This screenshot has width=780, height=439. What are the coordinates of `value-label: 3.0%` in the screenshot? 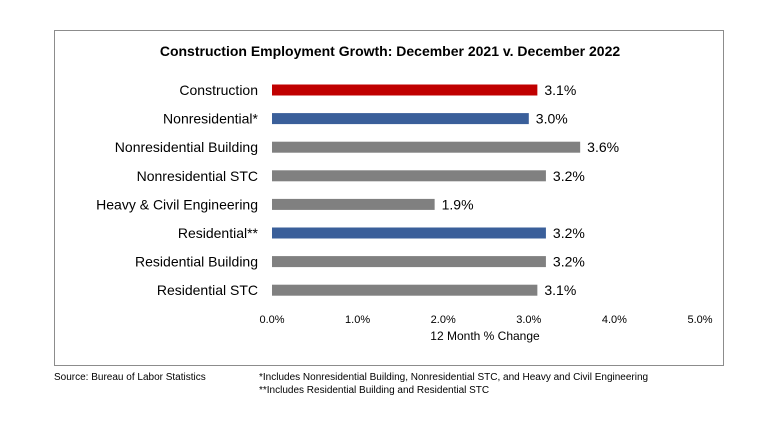 It's located at (552, 119).